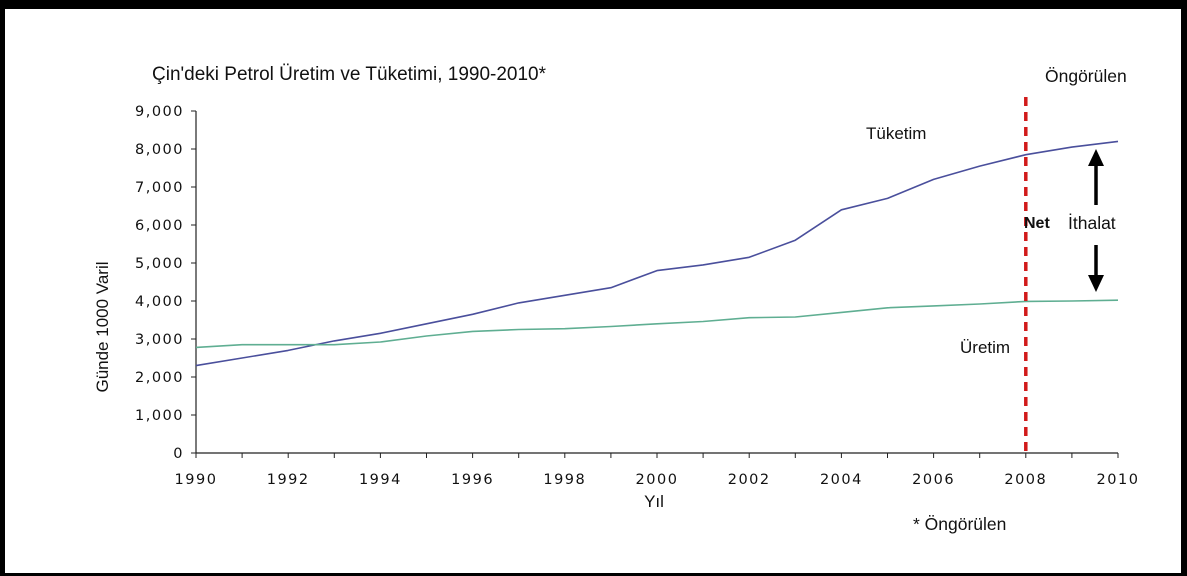 Image resolution: width=1187 pixels, height=576 pixels. I want to click on y-tick-label: 5,000, so click(159, 264).